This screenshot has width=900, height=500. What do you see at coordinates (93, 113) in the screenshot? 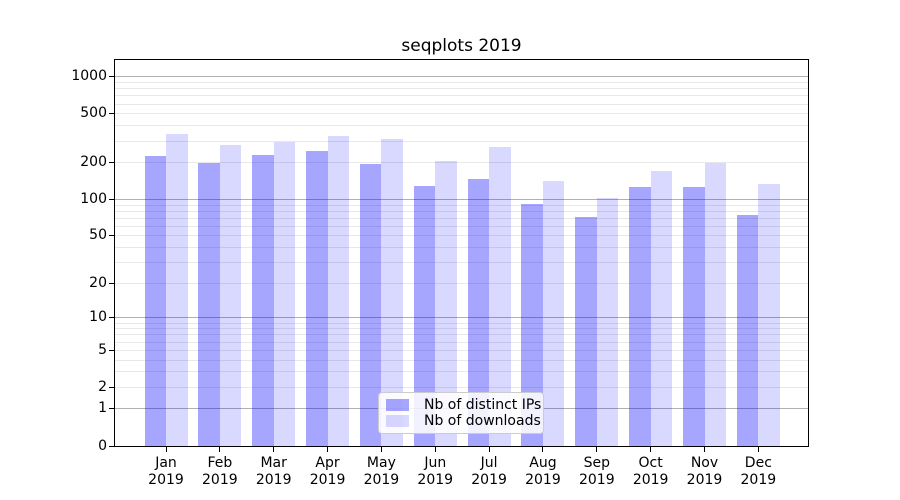
I see `y-tick-label: 500` at bounding box center [93, 113].